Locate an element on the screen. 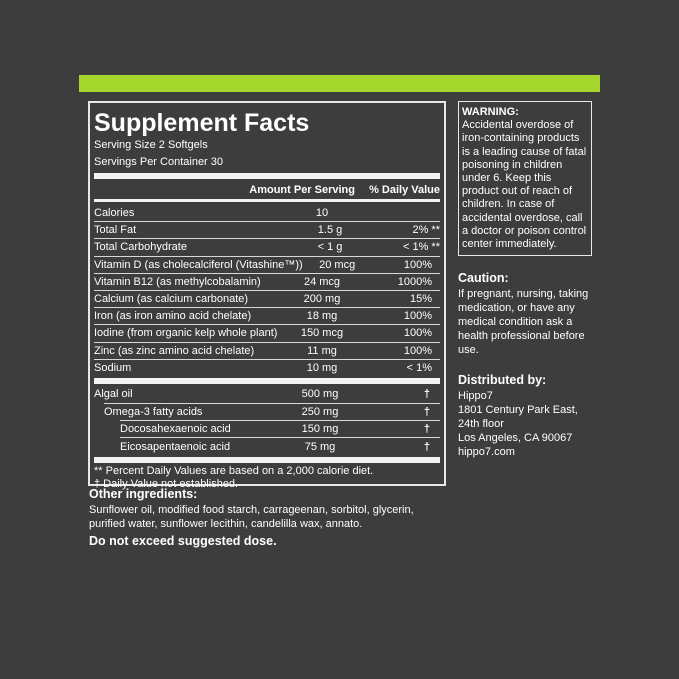 This screenshot has width=679, height=679. nutrient-name: Sodium is located at coordinates (113, 367).